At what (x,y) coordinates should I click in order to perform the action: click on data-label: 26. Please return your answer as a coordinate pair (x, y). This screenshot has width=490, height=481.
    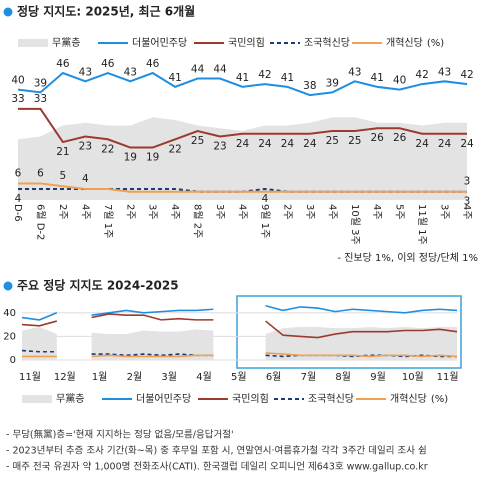
    Looking at the image, I should click on (378, 138).